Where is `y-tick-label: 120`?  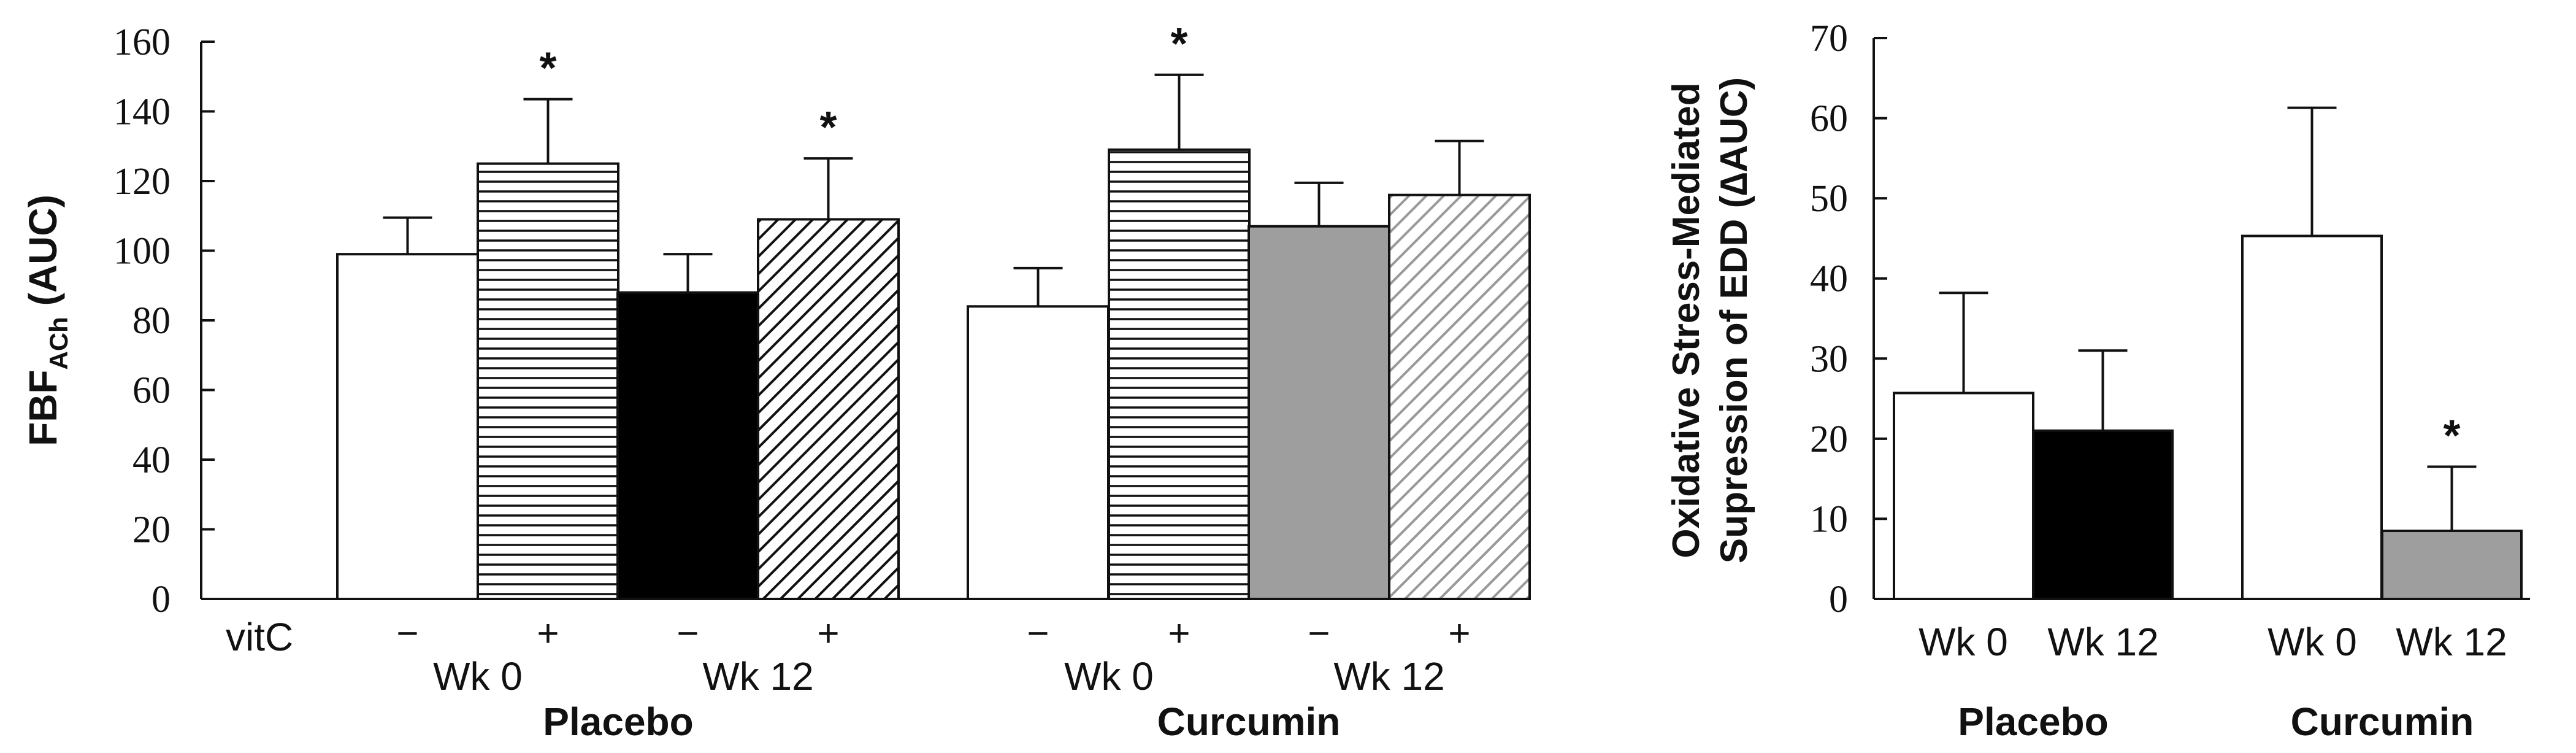 y-tick-label: 120 is located at coordinates (142, 182).